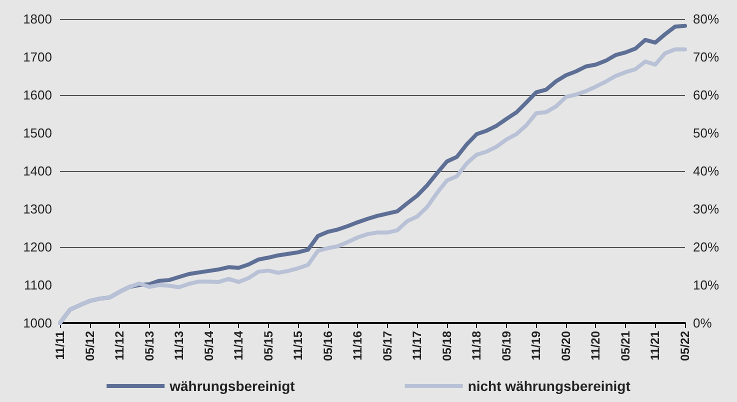 Image resolution: width=737 pixels, height=402 pixels. What do you see at coordinates (149, 346) in the screenshot?
I see `x-tick-label: 05/13` at bounding box center [149, 346].